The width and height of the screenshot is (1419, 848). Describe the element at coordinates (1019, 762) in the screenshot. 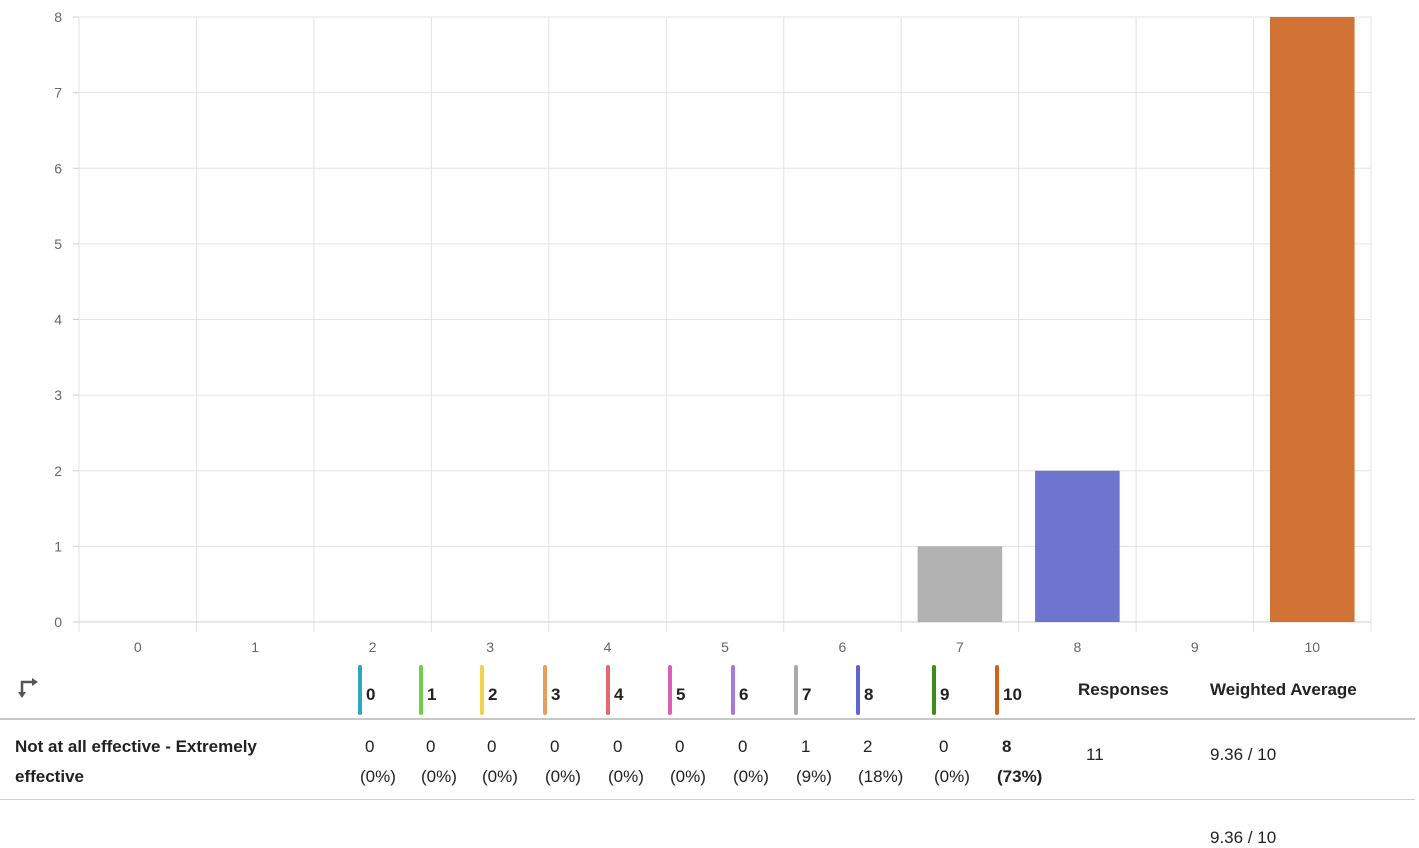

I see `table-cell-10: 8 (73%)` at that location.